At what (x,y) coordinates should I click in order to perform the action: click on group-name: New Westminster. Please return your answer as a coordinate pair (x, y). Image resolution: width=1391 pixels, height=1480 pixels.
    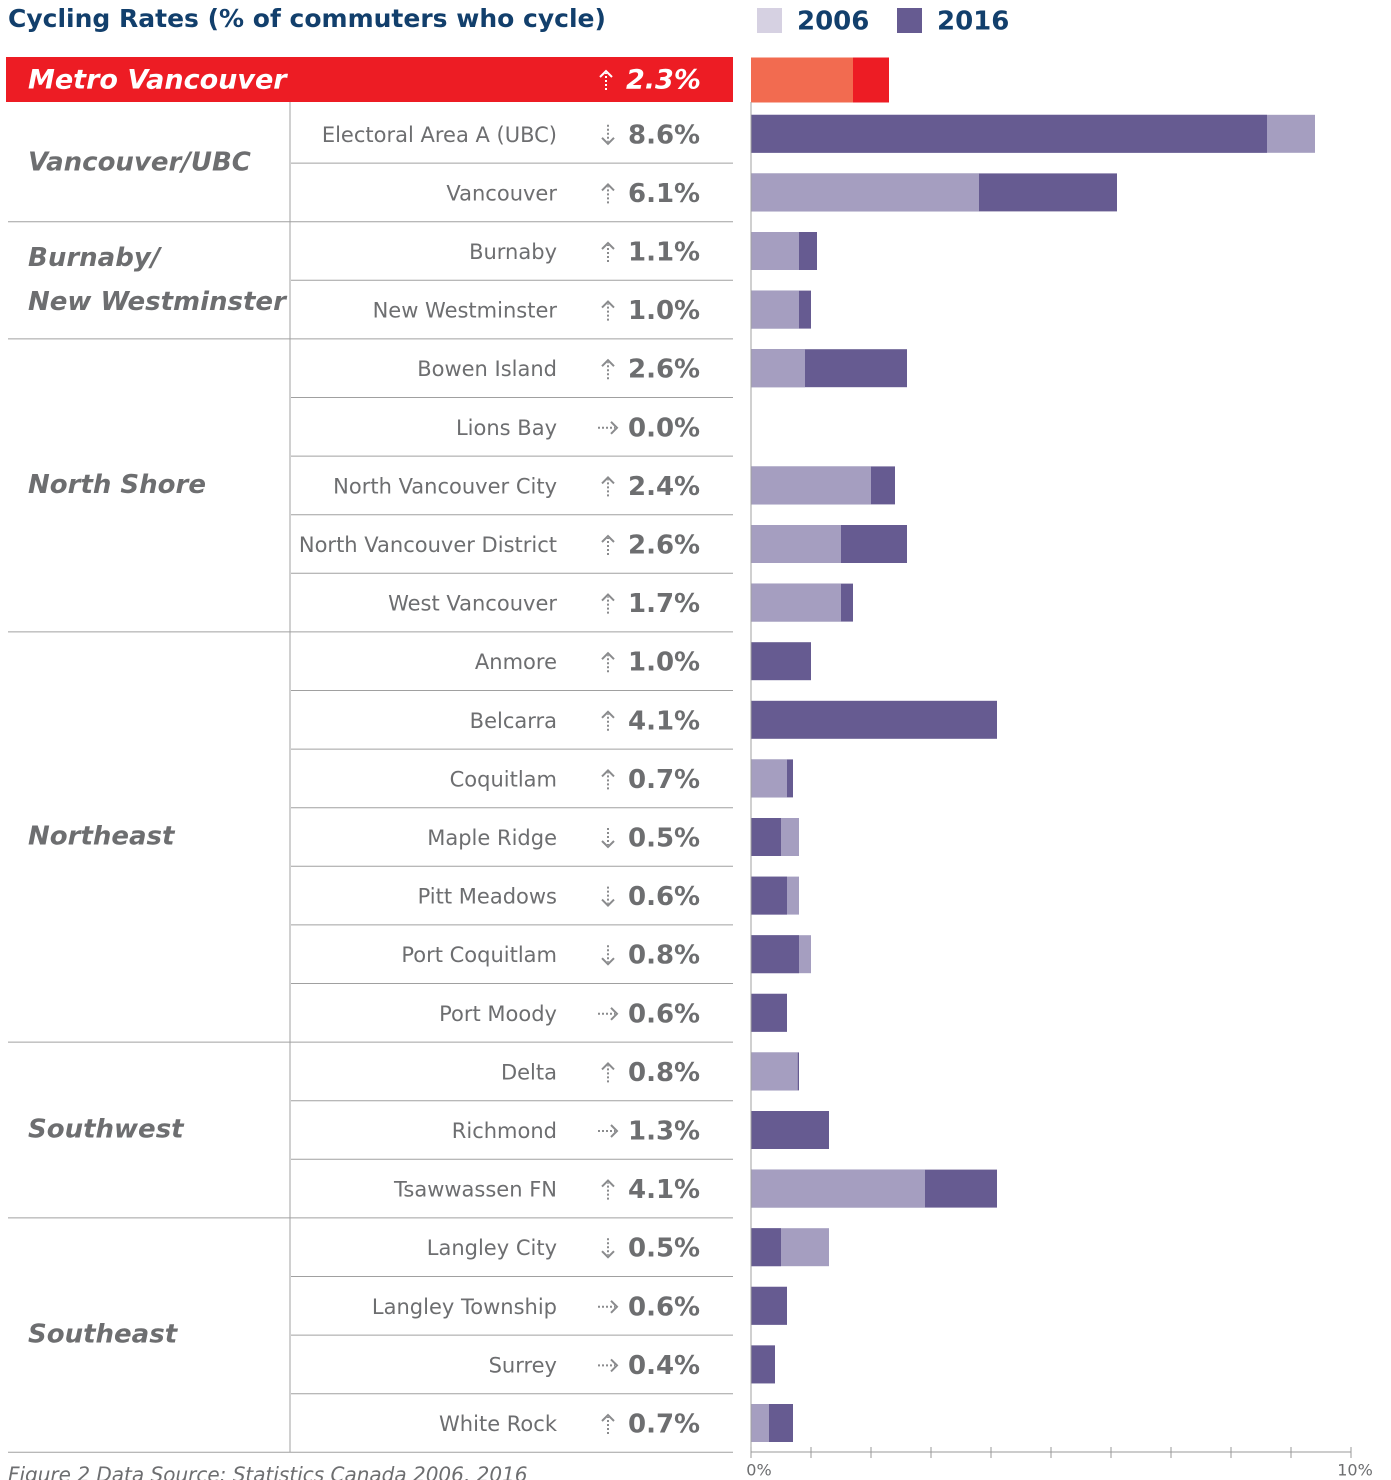
    Looking at the image, I should click on (158, 302).